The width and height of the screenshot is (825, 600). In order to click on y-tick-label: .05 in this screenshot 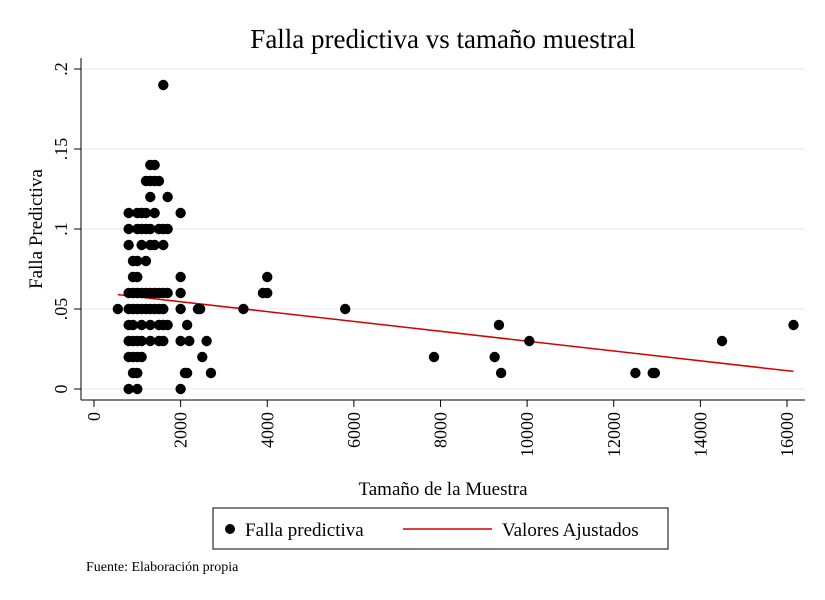, I will do `click(61, 309)`.